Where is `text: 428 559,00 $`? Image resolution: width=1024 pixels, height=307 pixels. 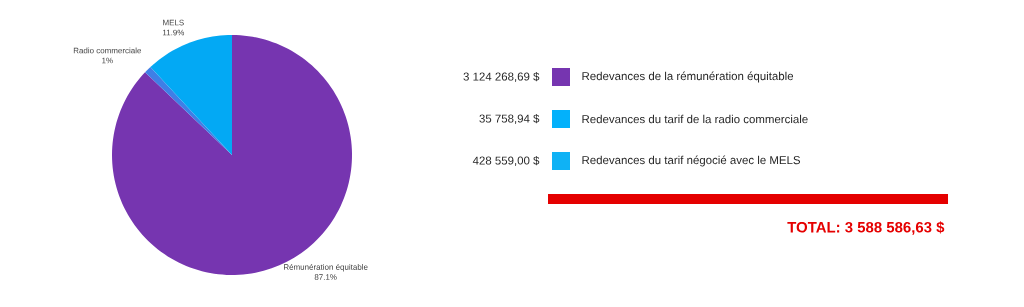
text: 428 559,00 $ is located at coordinates (506, 161).